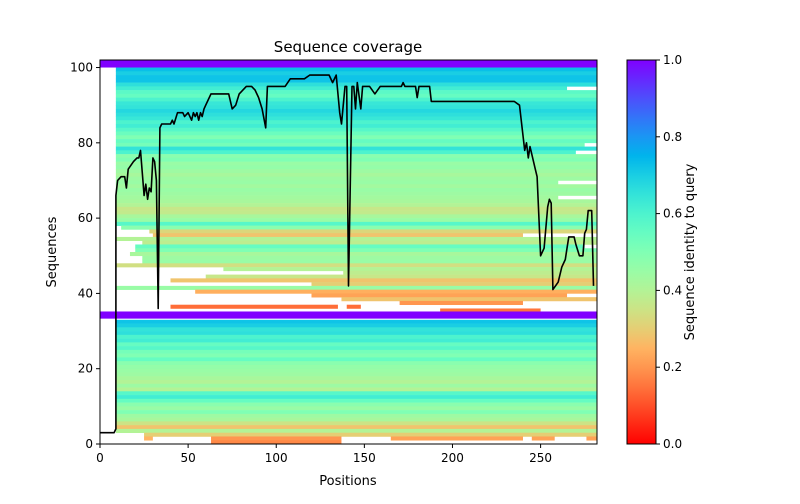 The height and width of the screenshot is (504, 800). What do you see at coordinates (276, 458) in the screenshot?
I see `x-tick-label: 100` at bounding box center [276, 458].